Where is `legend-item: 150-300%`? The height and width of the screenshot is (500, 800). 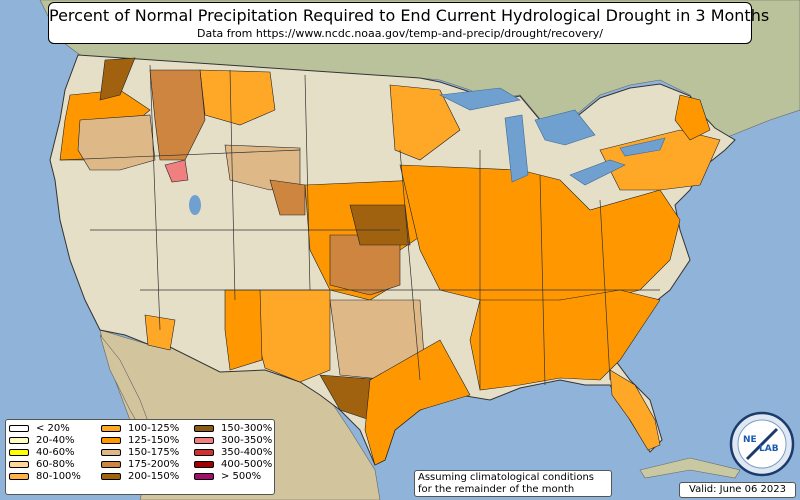
legend-item: 150-300% is located at coordinates (233, 428).